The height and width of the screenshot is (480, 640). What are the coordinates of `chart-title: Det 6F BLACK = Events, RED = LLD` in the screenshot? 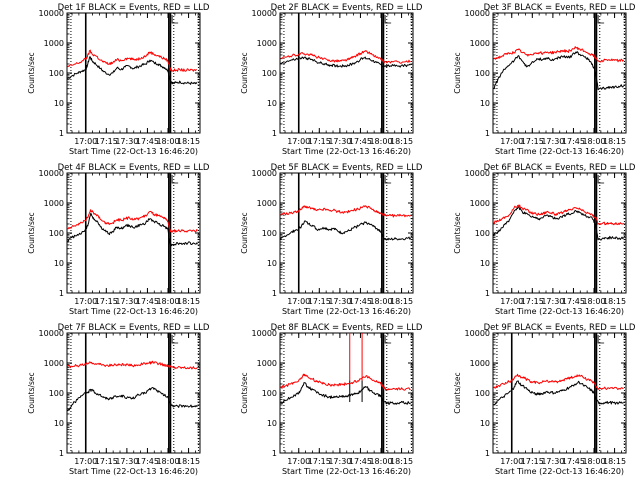 It's located at (560, 168).